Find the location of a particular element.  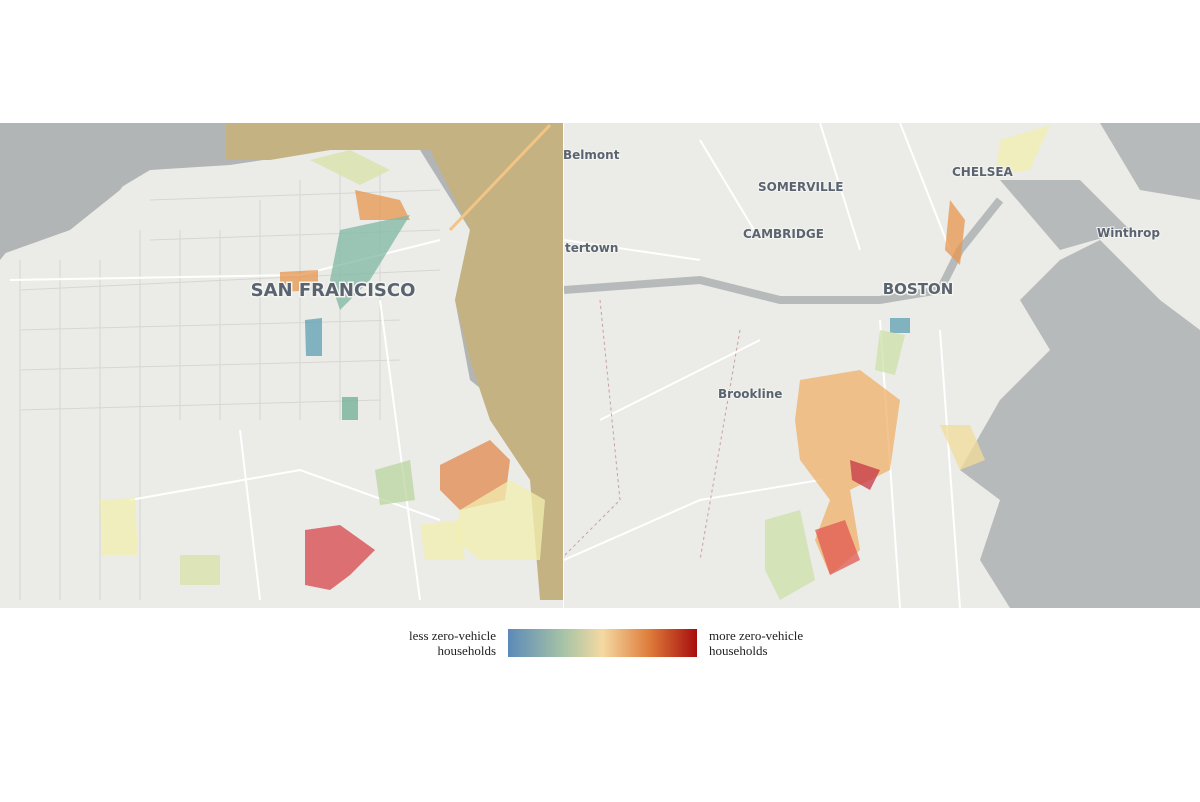

map-label: tertown is located at coordinates (591, 248).